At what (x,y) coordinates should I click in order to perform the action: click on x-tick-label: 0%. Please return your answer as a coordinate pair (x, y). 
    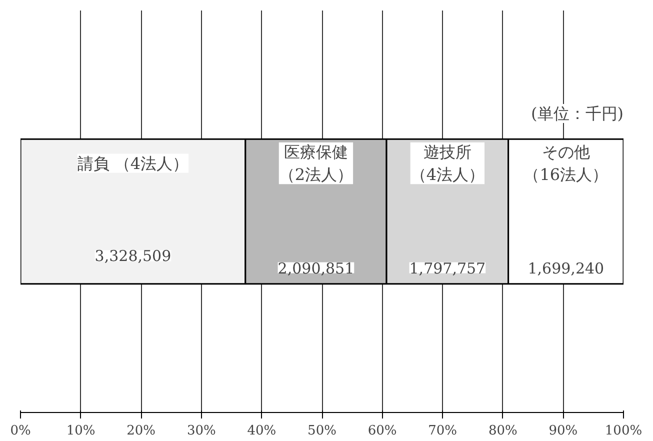
    Looking at the image, I should click on (20, 431).